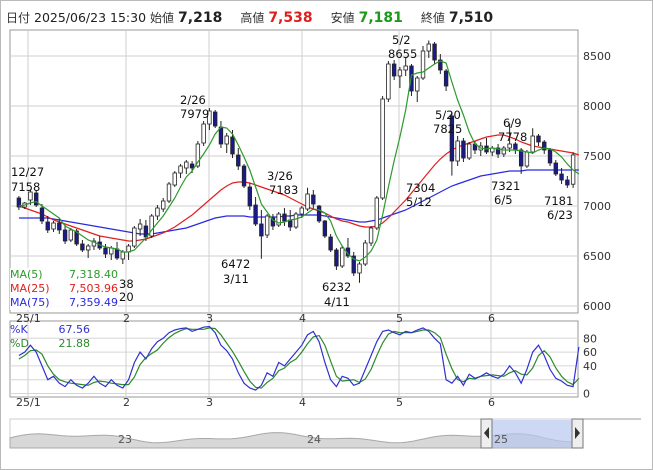 This screenshot has width=653, height=470. What do you see at coordinates (90, 17) in the screenshot?
I see `datetime-value: 2025/06/23 15:30` at bounding box center [90, 17].